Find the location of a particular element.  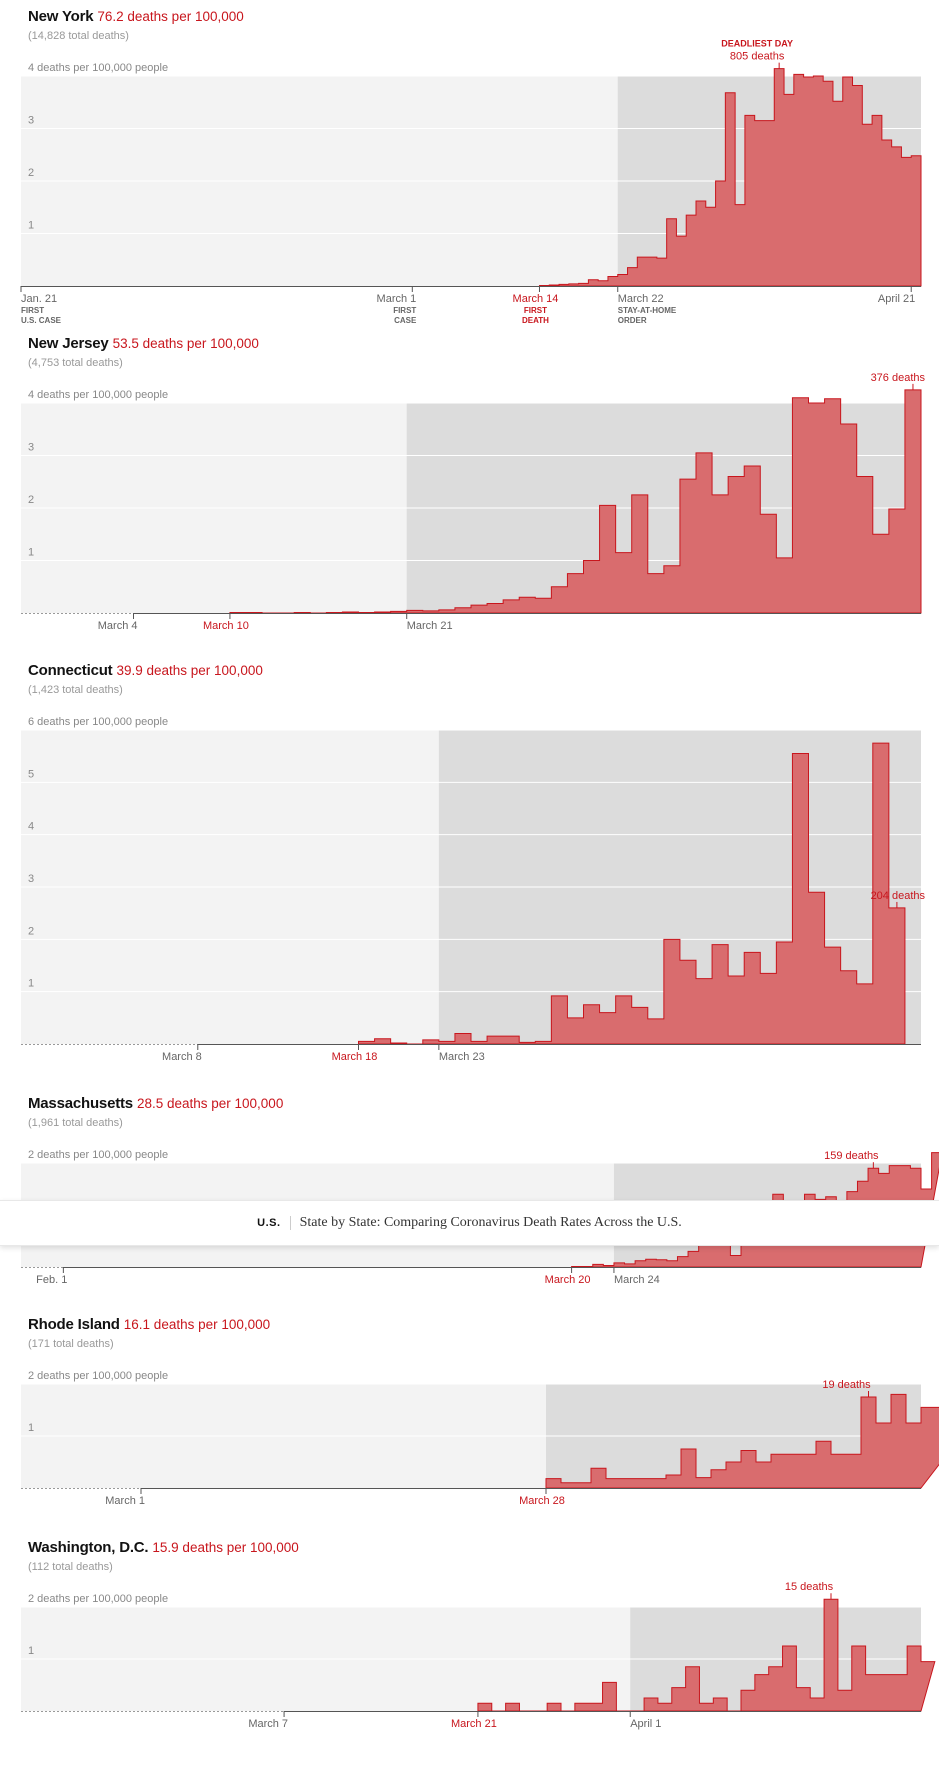

peak-deaths-label: 204 deaths is located at coordinates (898, 896).